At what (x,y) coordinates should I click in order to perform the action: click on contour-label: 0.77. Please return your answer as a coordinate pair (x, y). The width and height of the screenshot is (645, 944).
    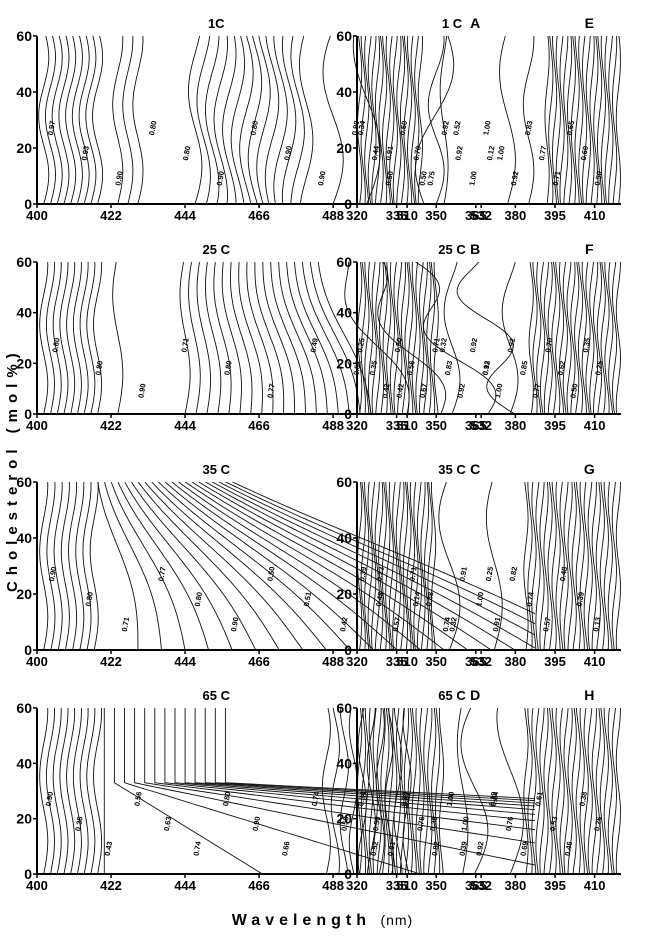
    Looking at the image, I should click on (270, 391).